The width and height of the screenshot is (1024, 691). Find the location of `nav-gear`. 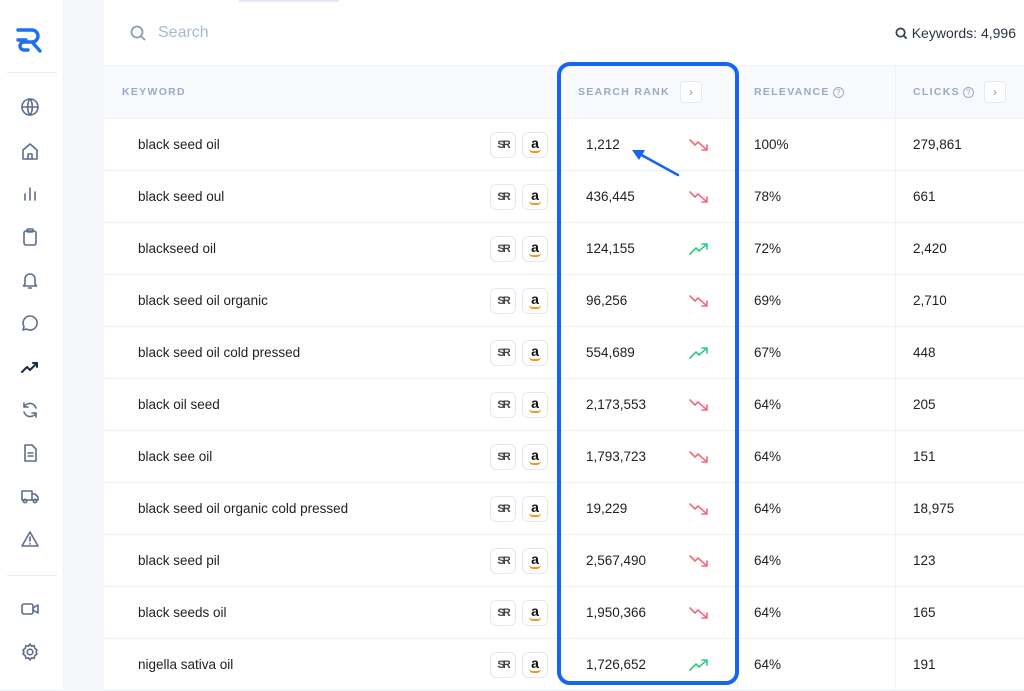

nav-gear is located at coordinates (30, 652).